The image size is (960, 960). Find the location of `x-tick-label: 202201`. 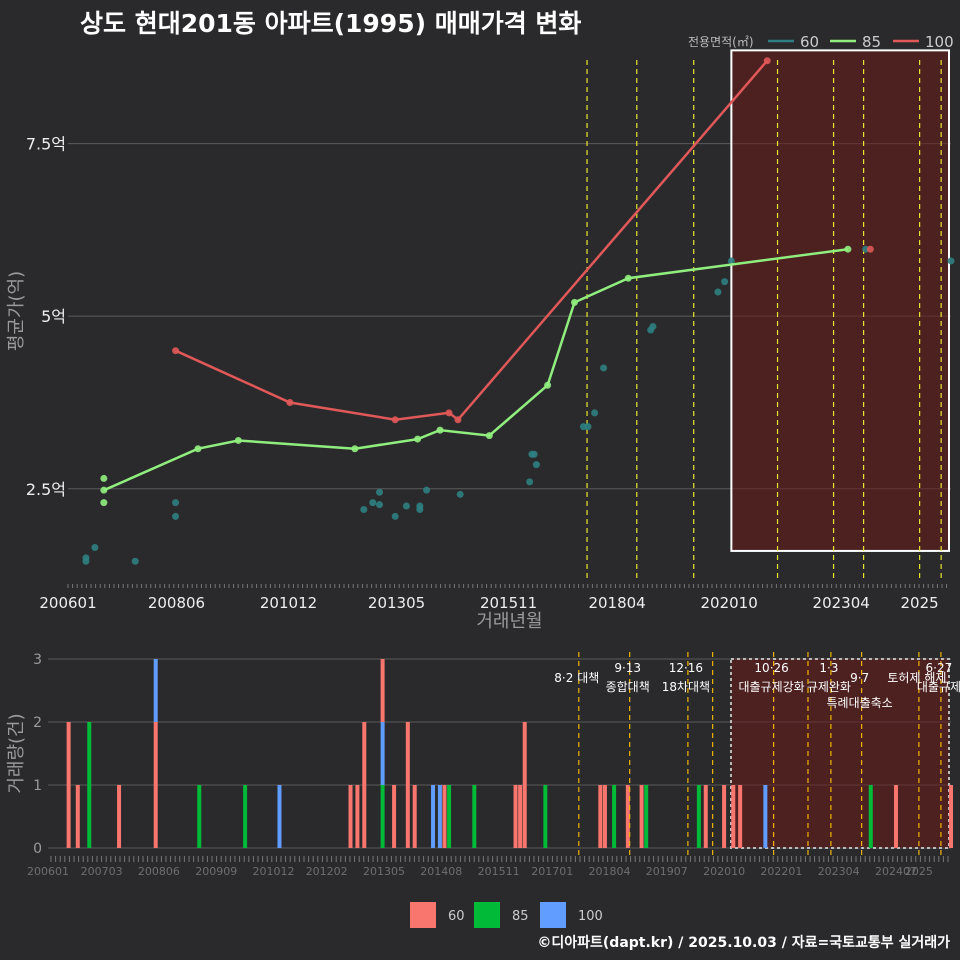

x-tick-label: 202201 is located at coordinates (781, 871).